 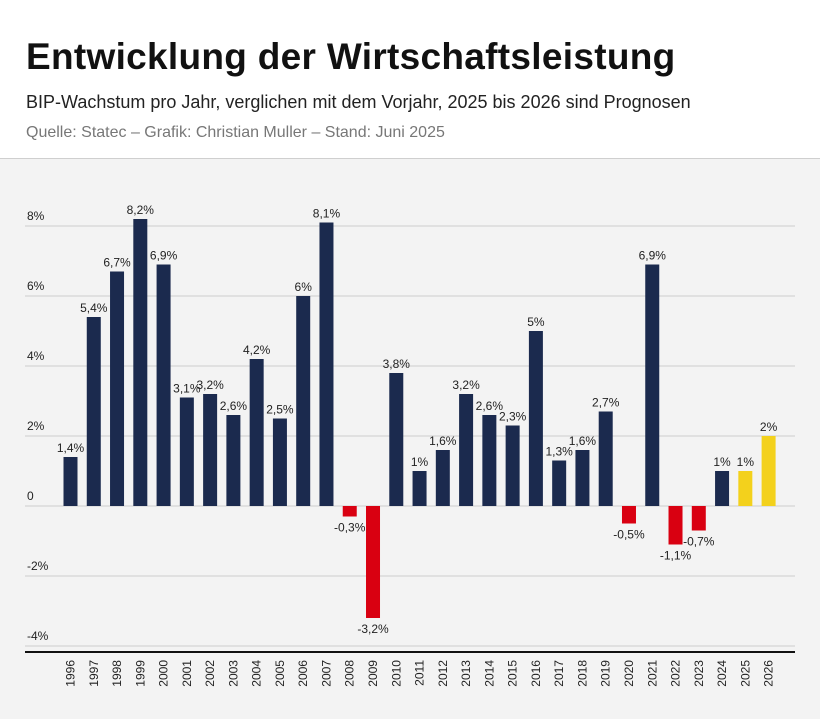 What do you see at coordinates (582, 478) in the screenshot?
I see `bar-2018` at bounding box center [582, 478].